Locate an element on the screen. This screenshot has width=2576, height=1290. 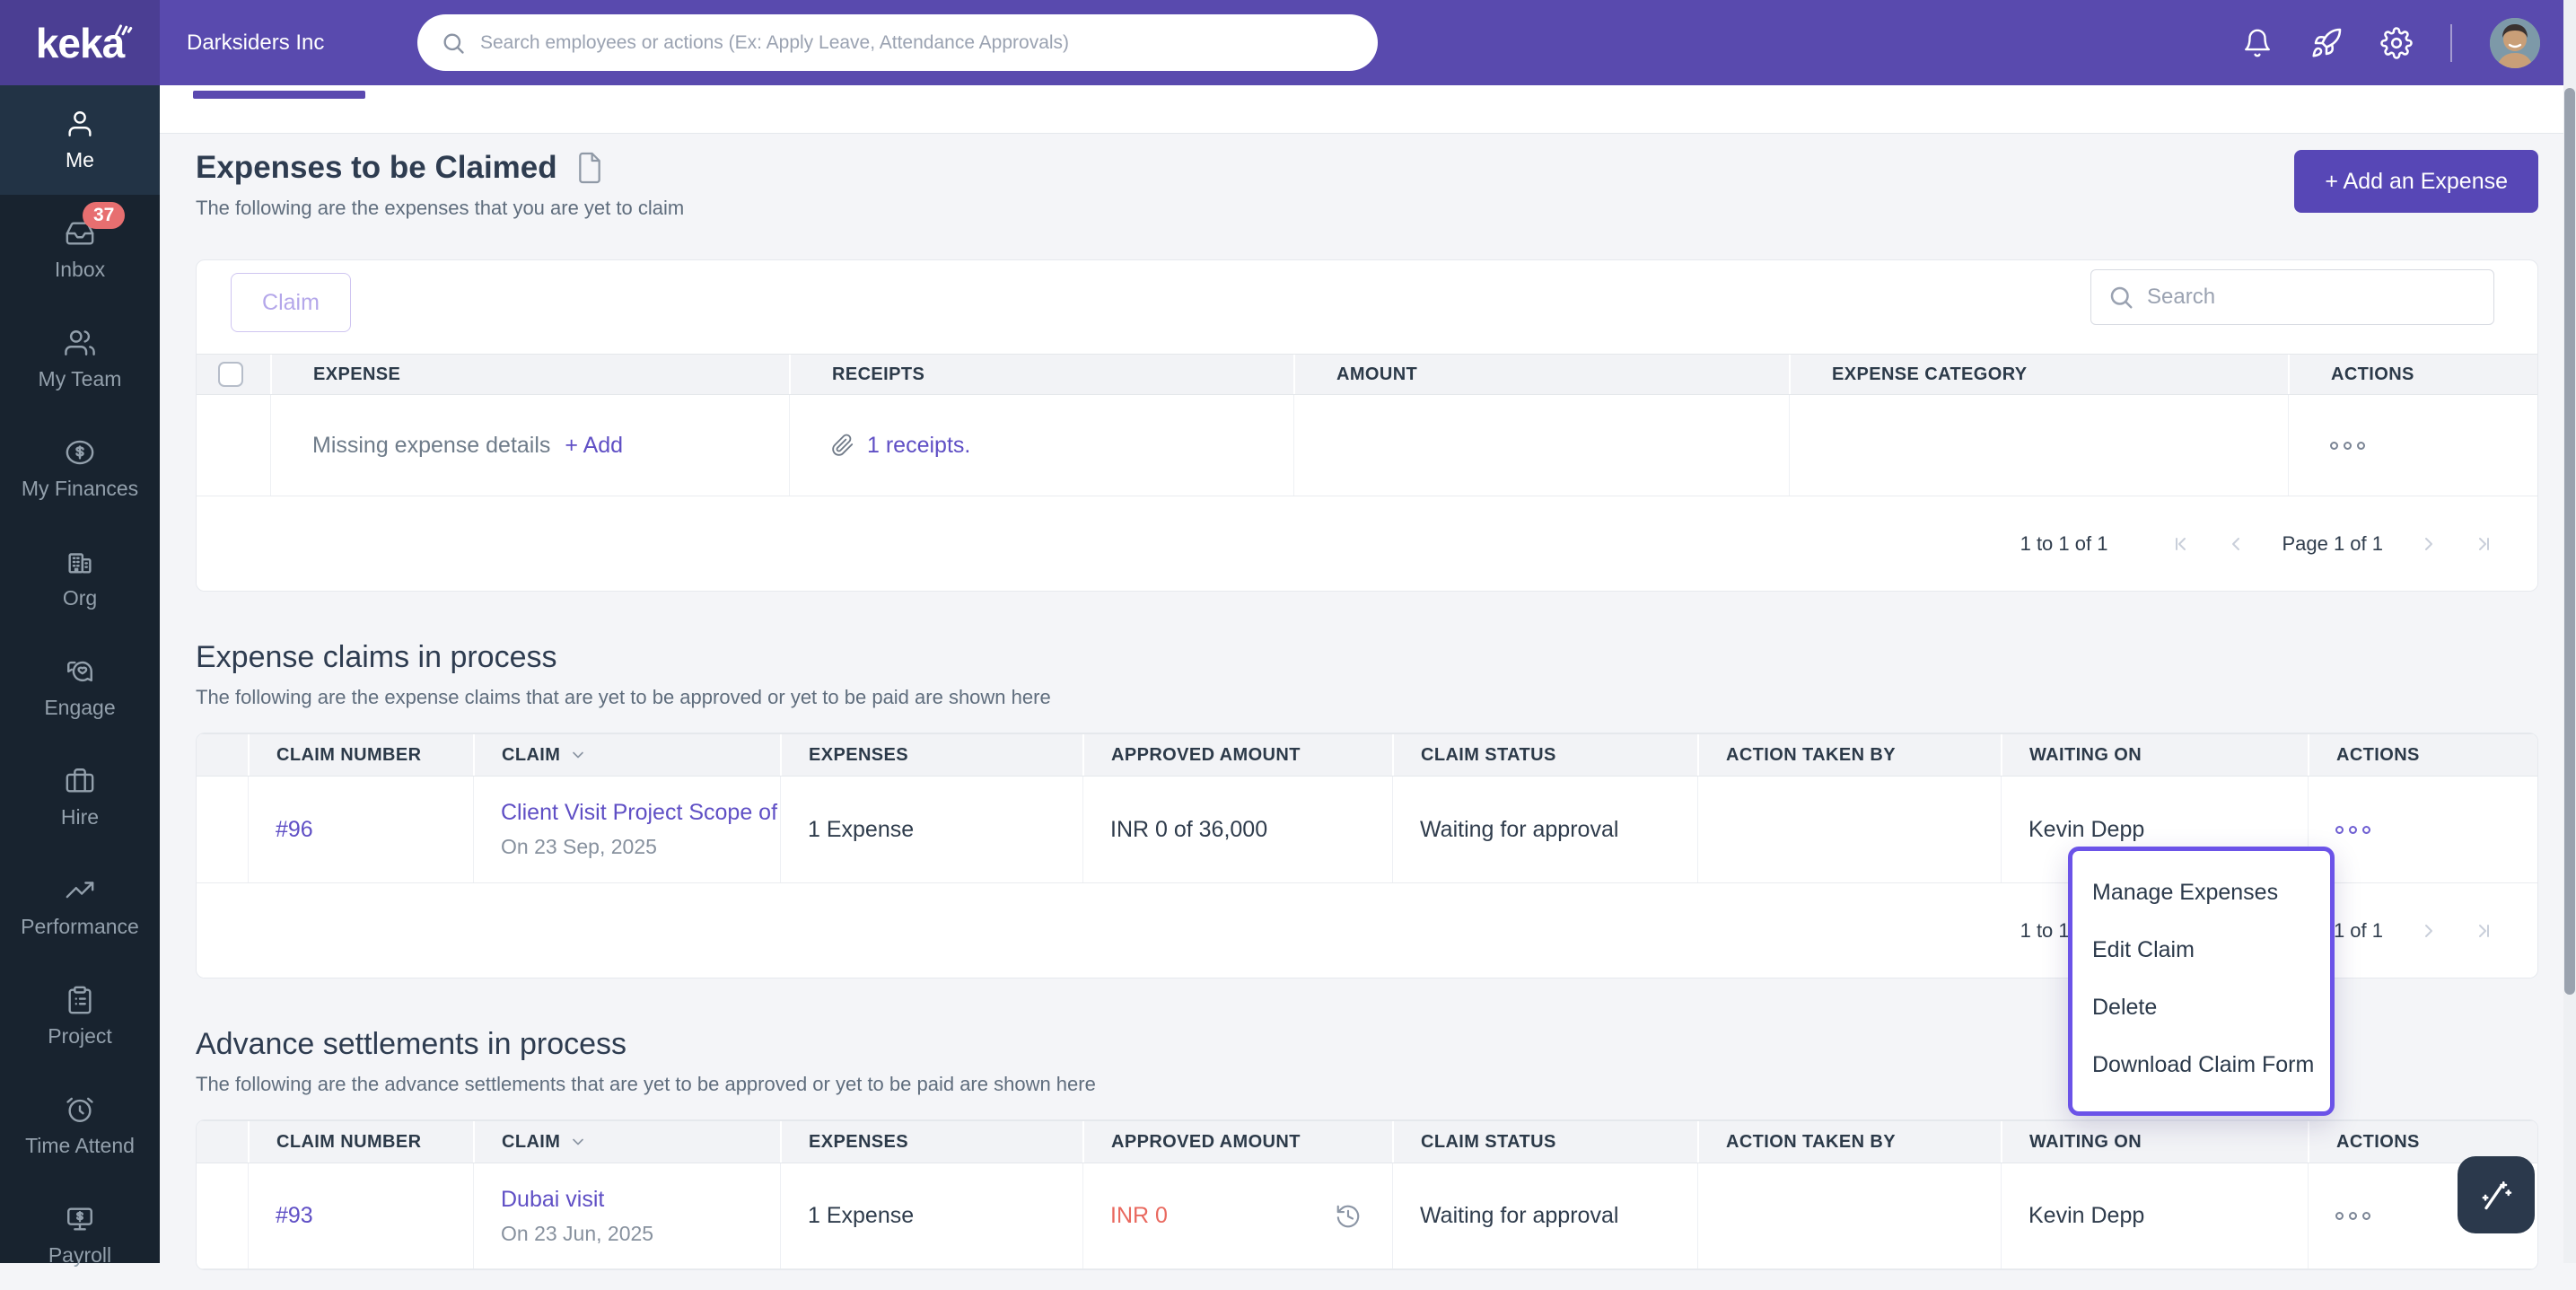
magic-wand-fab is located at coordinates (2496, 1194).